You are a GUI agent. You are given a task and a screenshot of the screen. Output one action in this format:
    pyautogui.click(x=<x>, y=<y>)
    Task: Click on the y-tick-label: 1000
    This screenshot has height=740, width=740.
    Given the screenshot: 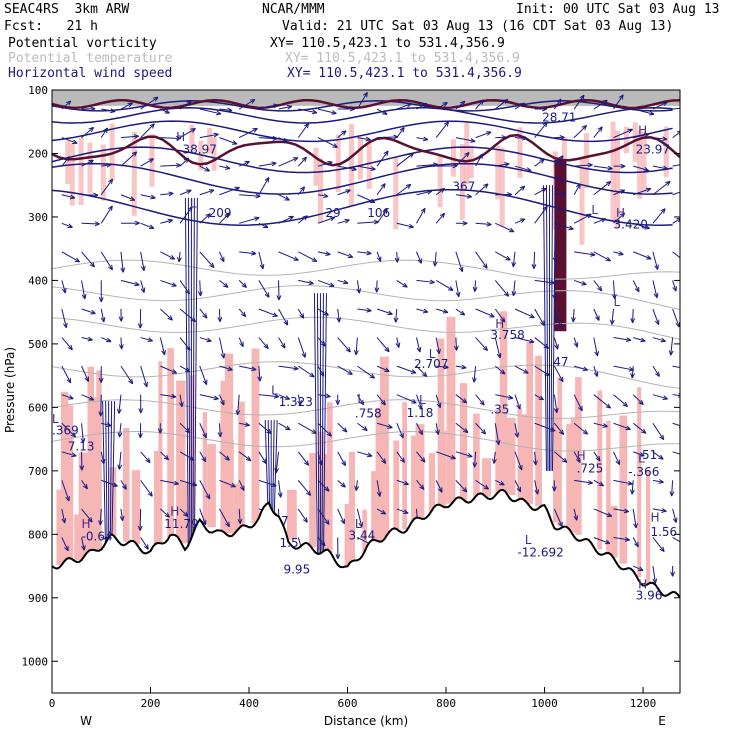 What is the action you would take?
    pyautogui.click(x=35, y=661)
    